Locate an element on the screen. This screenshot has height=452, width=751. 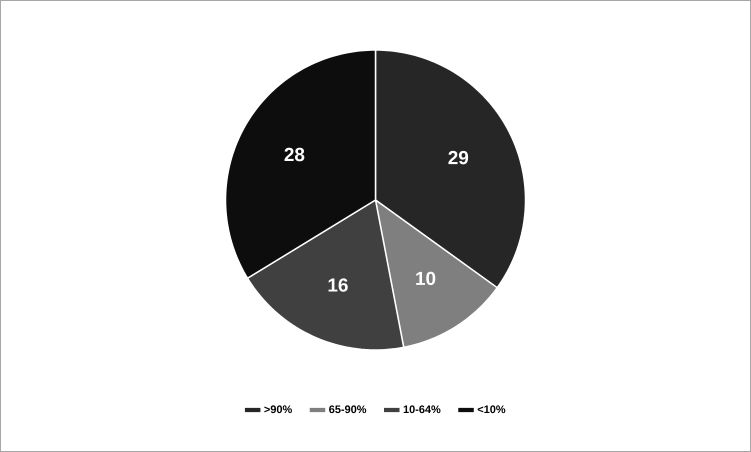
data-label: 28 is located at coordinates (294, 155).